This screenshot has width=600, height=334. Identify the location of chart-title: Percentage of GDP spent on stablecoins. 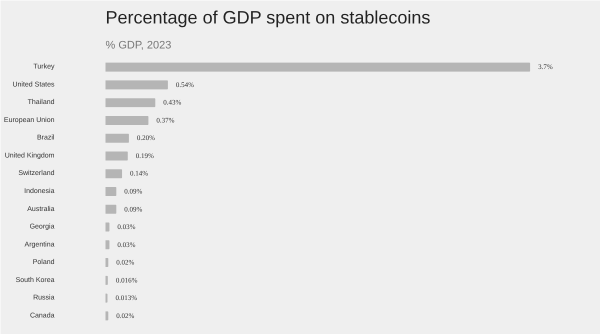
(268, 18).